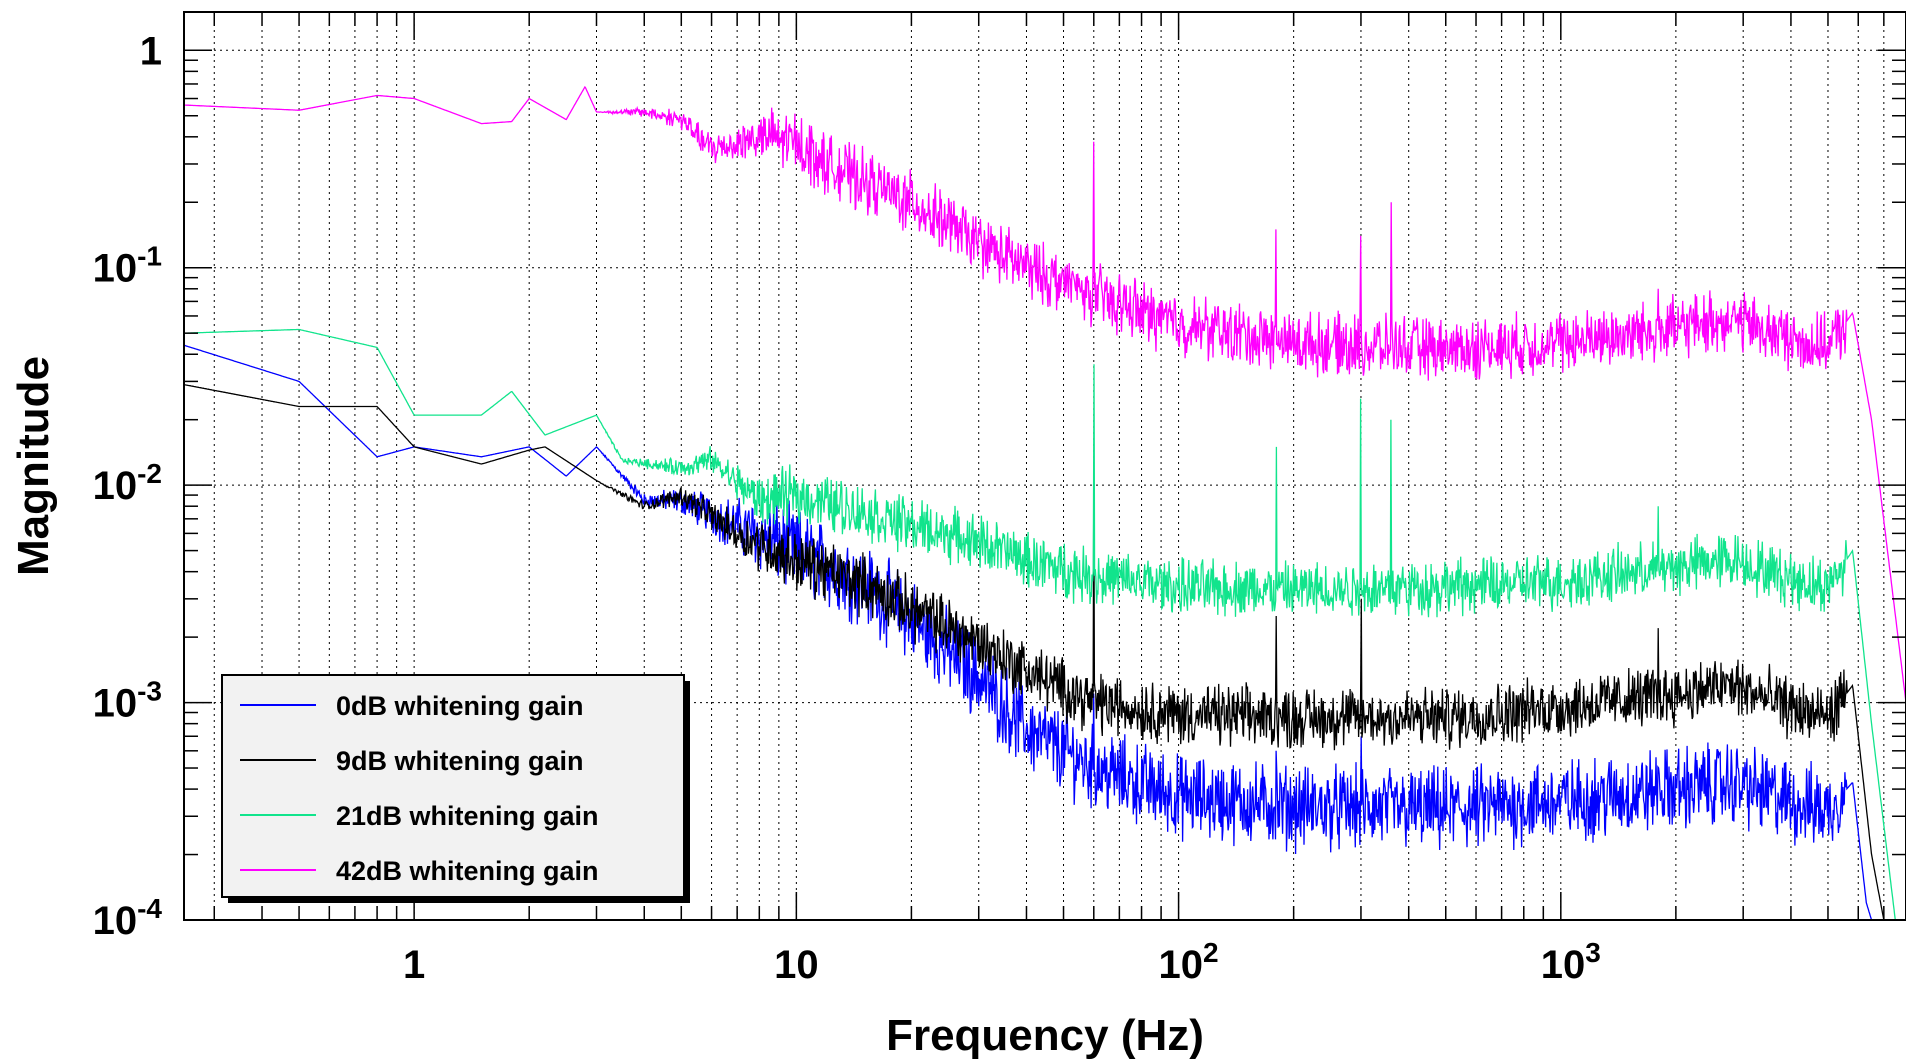 This screenshot has height=1062, width=1906. Describe the element at coordinates (1189, 962) in the screenshot. I see `x-tick-label: 10²` at that location.